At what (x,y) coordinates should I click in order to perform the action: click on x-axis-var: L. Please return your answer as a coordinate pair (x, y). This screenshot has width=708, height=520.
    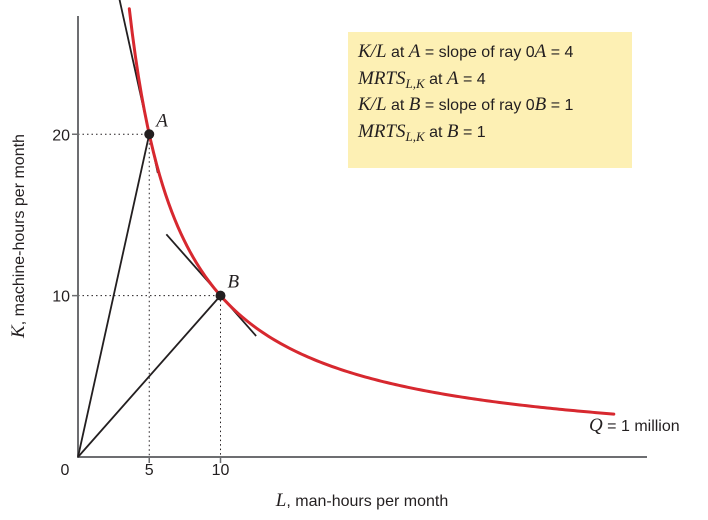
    Looking at the image, I should click on (281, 500).